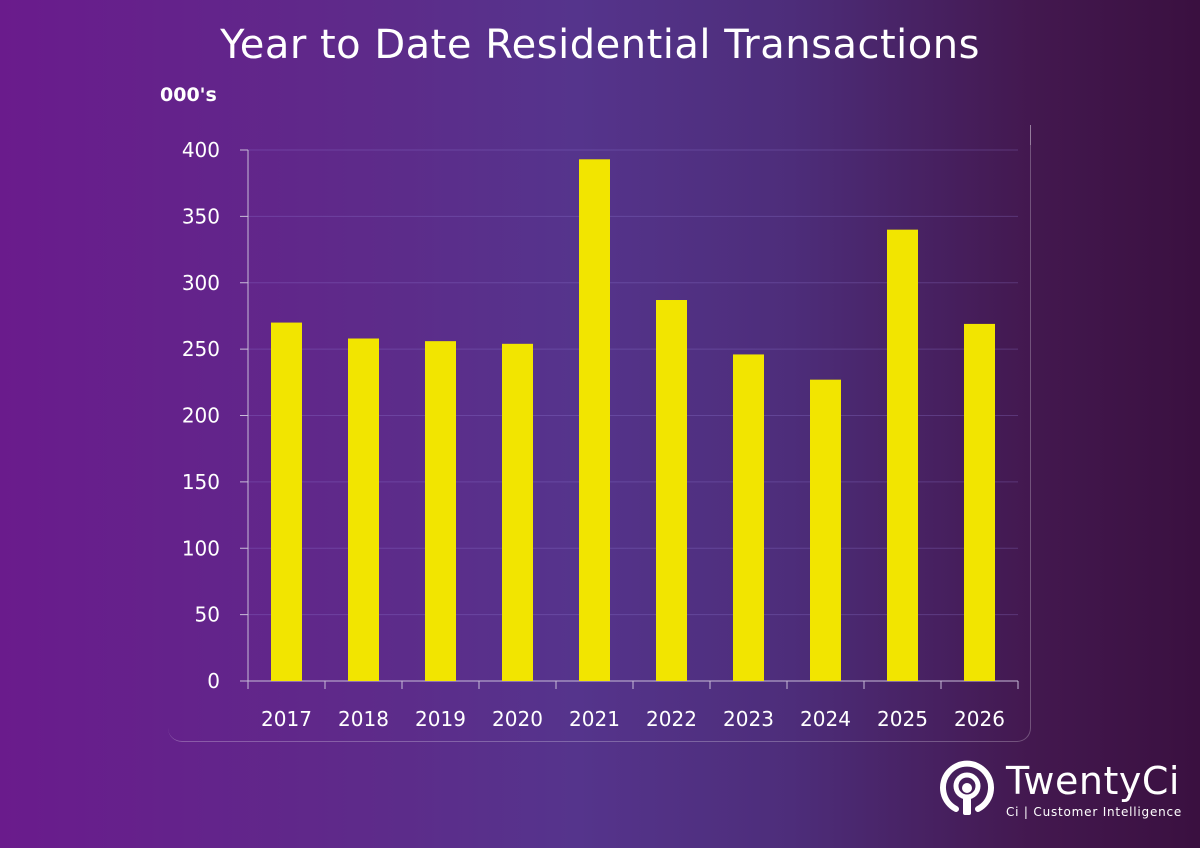 The image size is (1200, 848). I want to click on x-tick-label: 2022, so click(671, 719).